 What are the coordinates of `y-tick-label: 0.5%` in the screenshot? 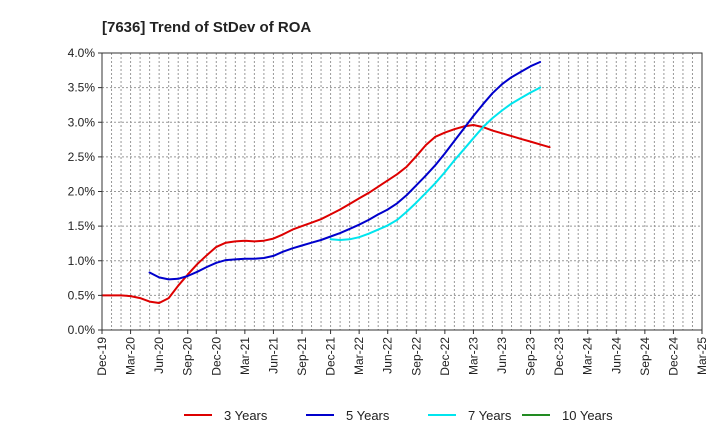 It's located at (82, 295).